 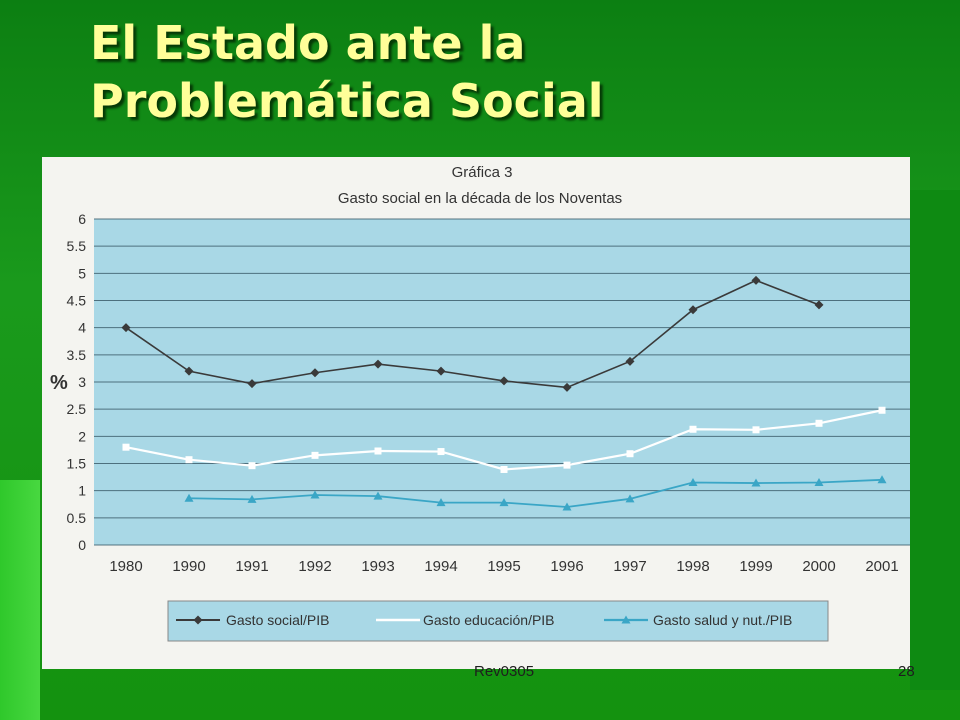 I want to click on y-tick-label-0: 0, so click(x=82, y=545).